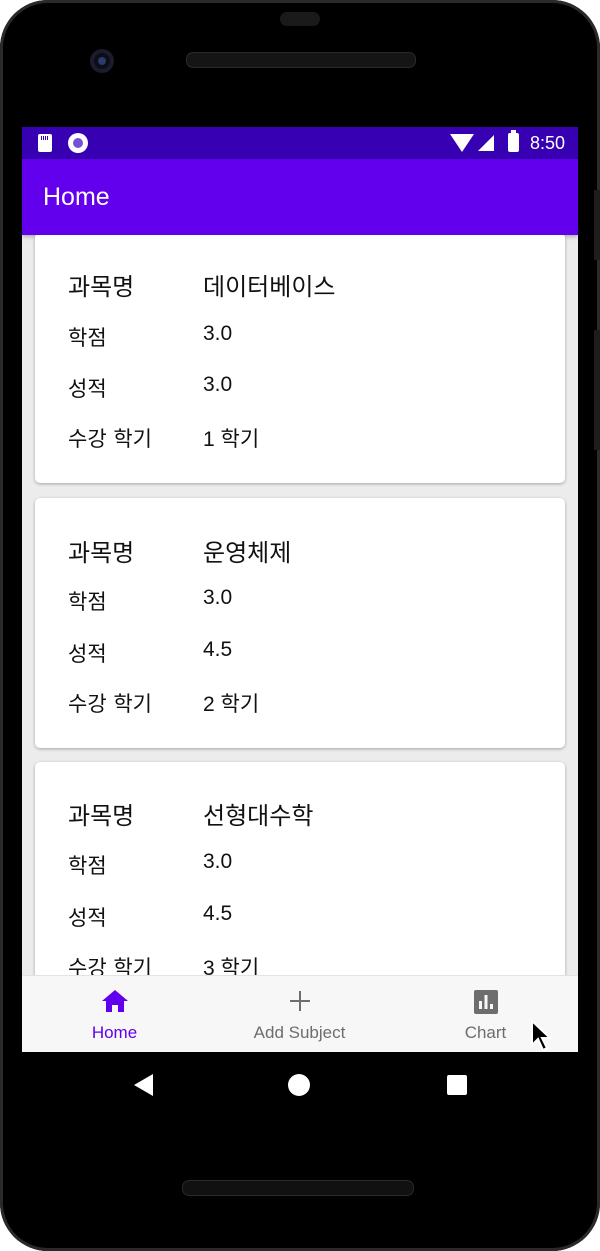  I want to click on semester-value: 1 학기, so click(231, 439).